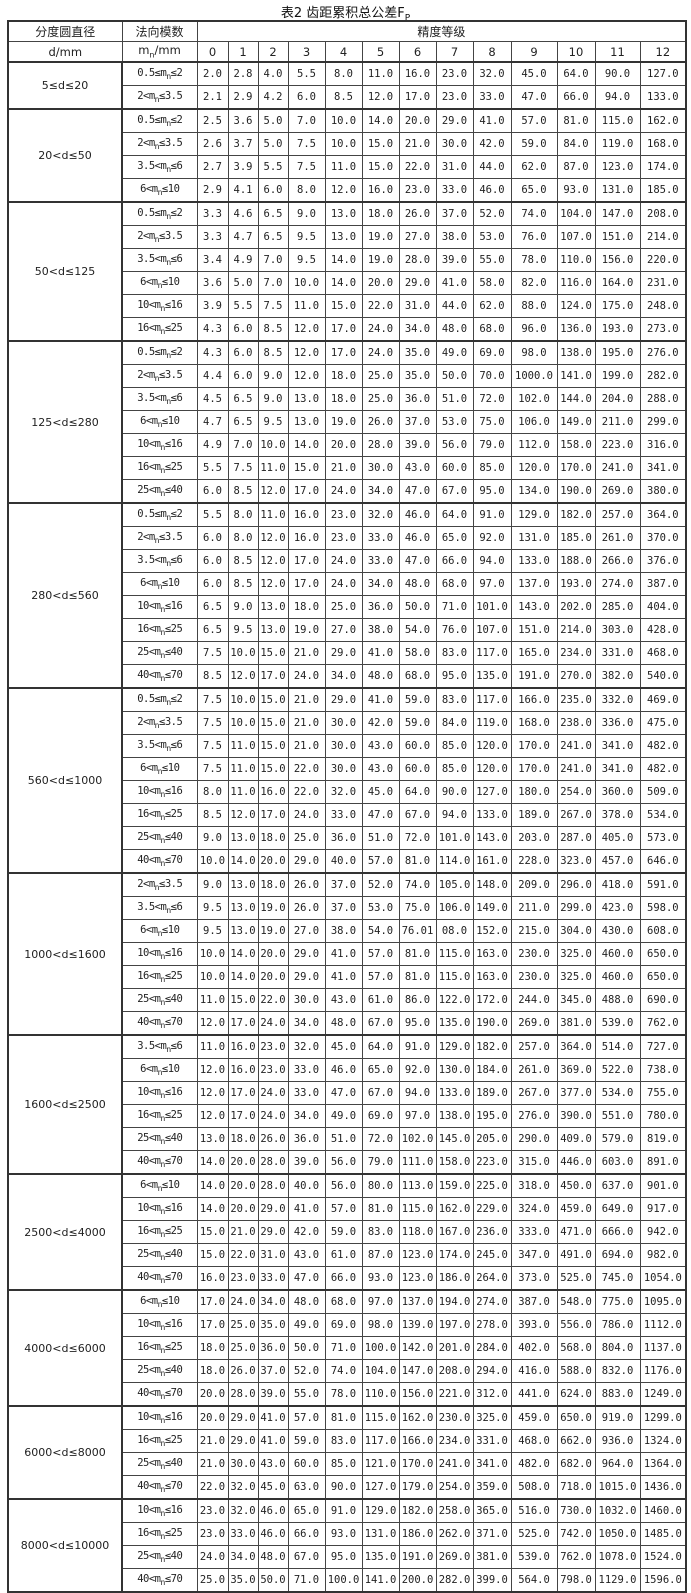 The width and height of the screenshot is (691, 1593). Describe the element at coordinates (576, 491) in the screenshot. I see `tolerance-value-cell: 190.0` at that location.